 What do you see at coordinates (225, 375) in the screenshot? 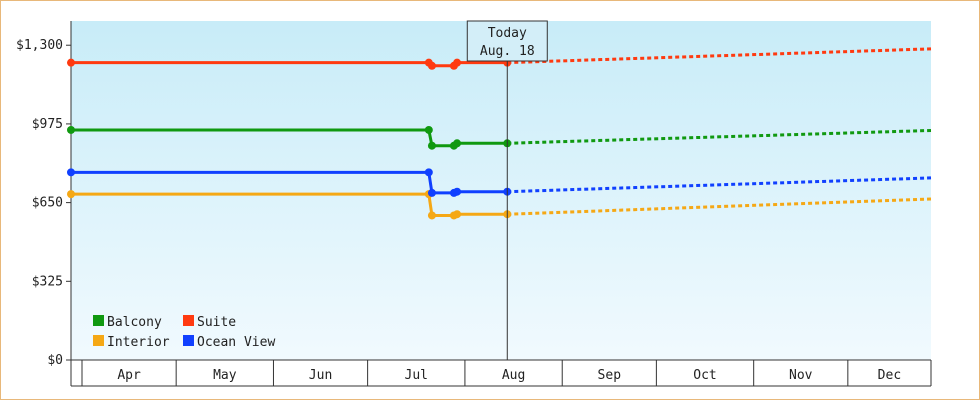
I see `x-tick-label: May` at bounding box center [225, 375].